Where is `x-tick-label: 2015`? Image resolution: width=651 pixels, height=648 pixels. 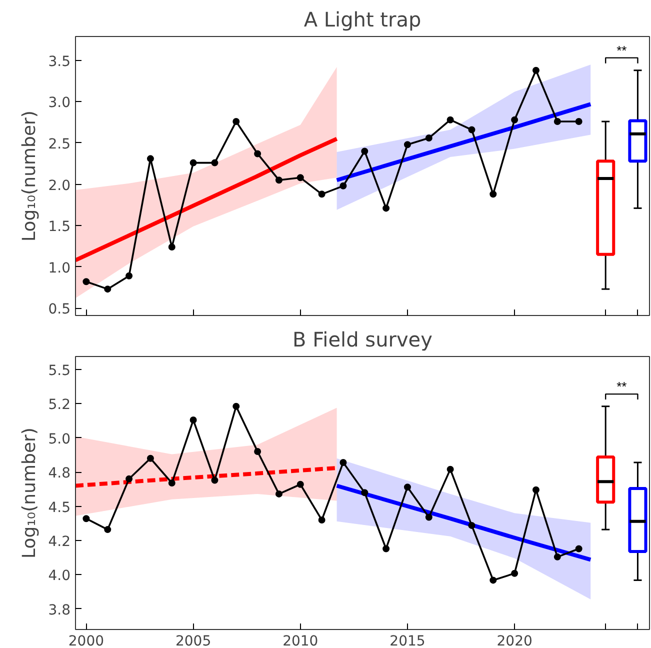 x-tick-label: 2015 is located at coordinates (408, 641).